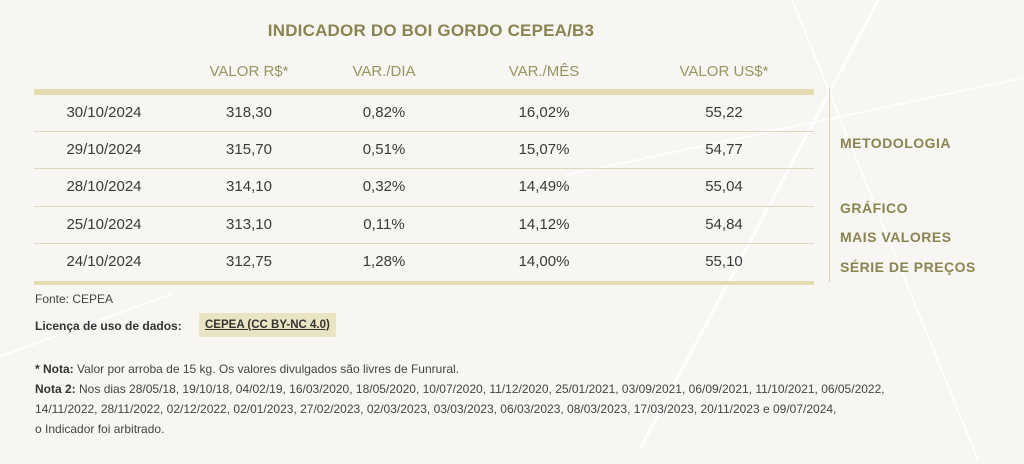 This screenshot has height=464, width=1024. What do you see at coordinates (544, 71) in the screenshot?
I see `column-header-var-mes: VAR./MÊS` at bounding box center [544, 71].